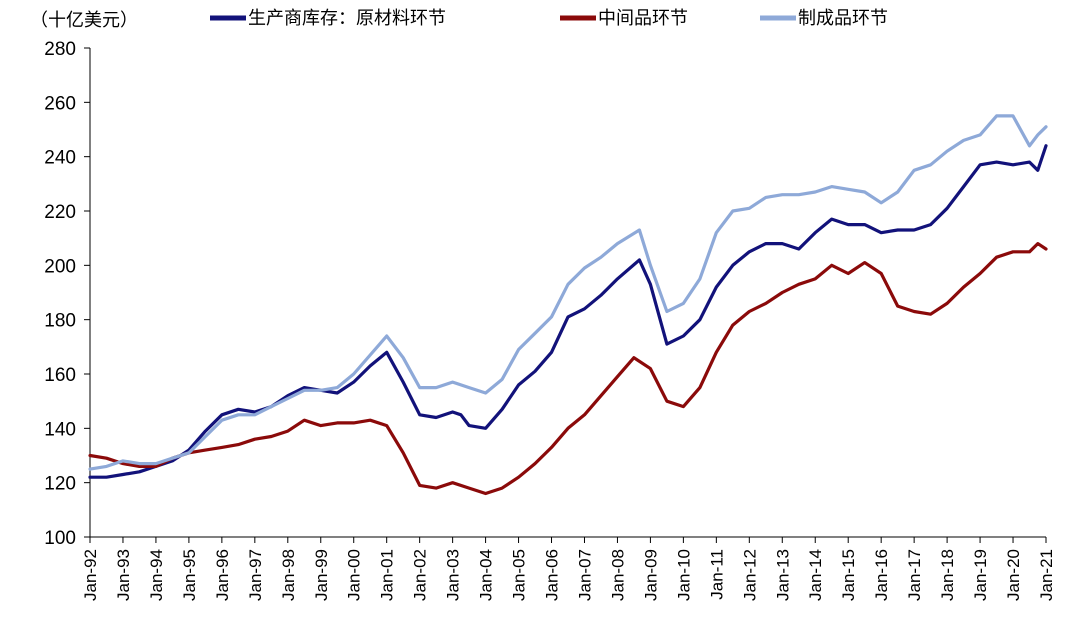 This screenshot has width=1080, height=640. Describe the element at coordinates (749, 575) in the screenshot. I see `x-tick-label: Jan-12` at that location.